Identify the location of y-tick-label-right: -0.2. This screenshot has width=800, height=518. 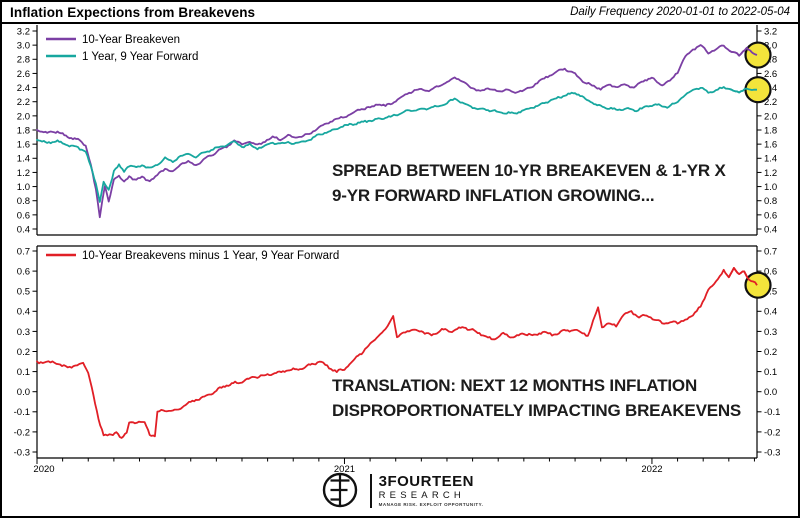
(772, 432).